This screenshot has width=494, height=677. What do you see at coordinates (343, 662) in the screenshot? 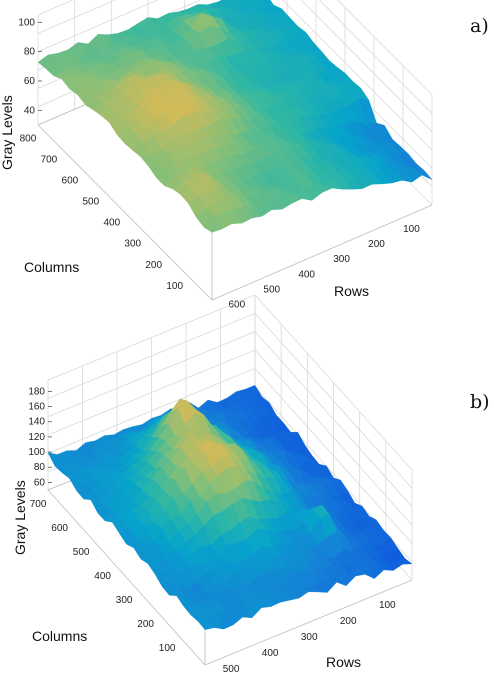
I see `y-axis-title-b: Rows` at bounding box center [343, 662].